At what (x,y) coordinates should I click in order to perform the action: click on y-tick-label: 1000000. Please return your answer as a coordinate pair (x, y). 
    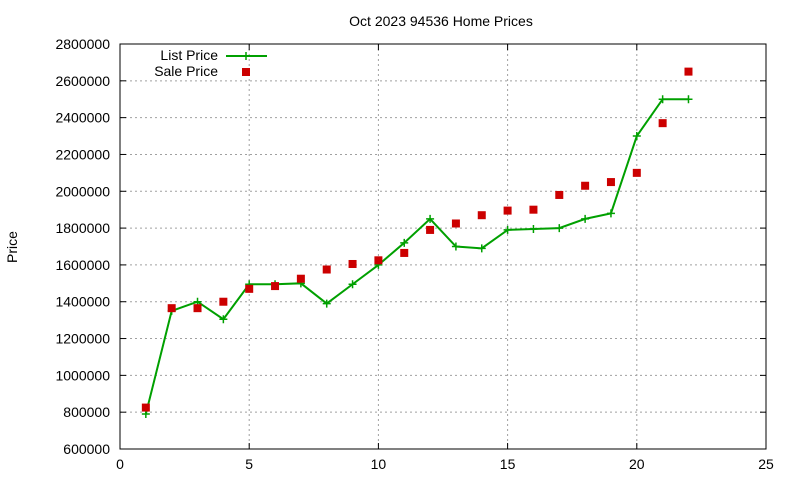
    Looking at the image, I should click on (82, 375).